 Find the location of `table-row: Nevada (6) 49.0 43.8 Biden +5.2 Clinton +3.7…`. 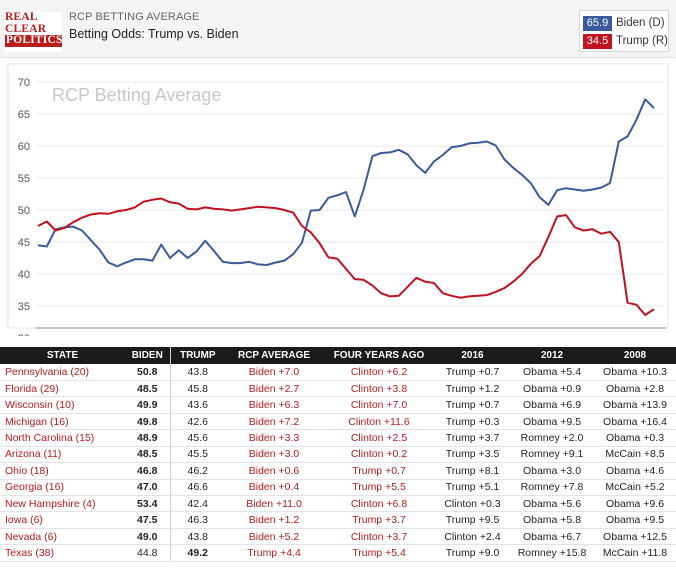

table-row: Nevada (6) 49.0 43.8 Biden +5.2 Clinton +3.7… is located at coordinates (338, 537).